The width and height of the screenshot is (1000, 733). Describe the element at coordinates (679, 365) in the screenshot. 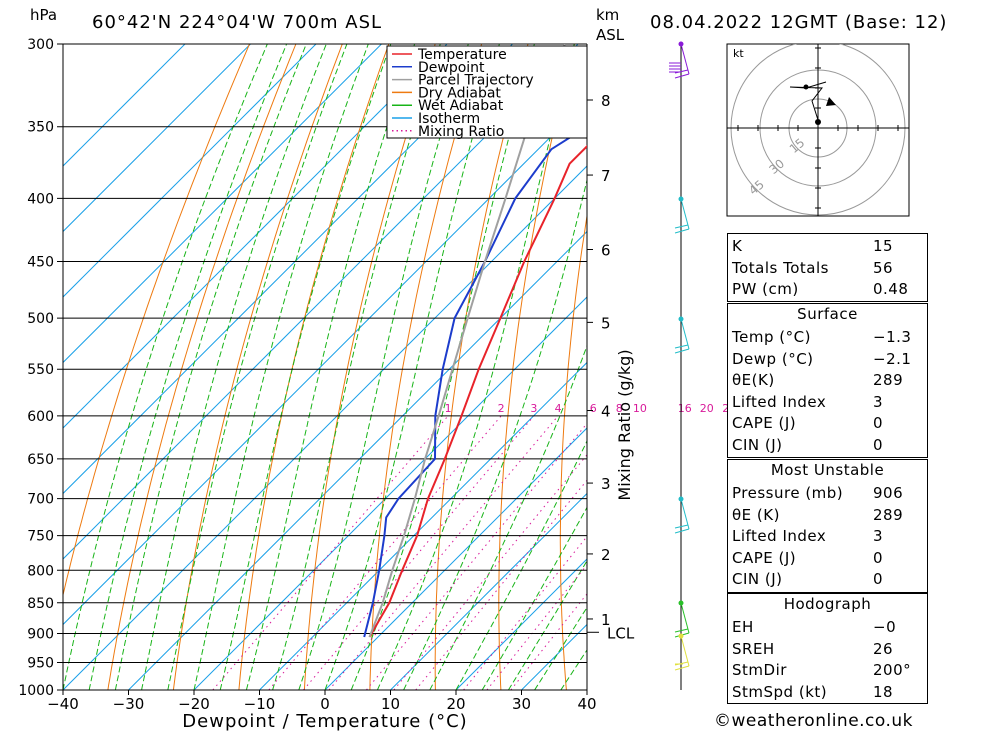

I see `wind-profile` at that location.